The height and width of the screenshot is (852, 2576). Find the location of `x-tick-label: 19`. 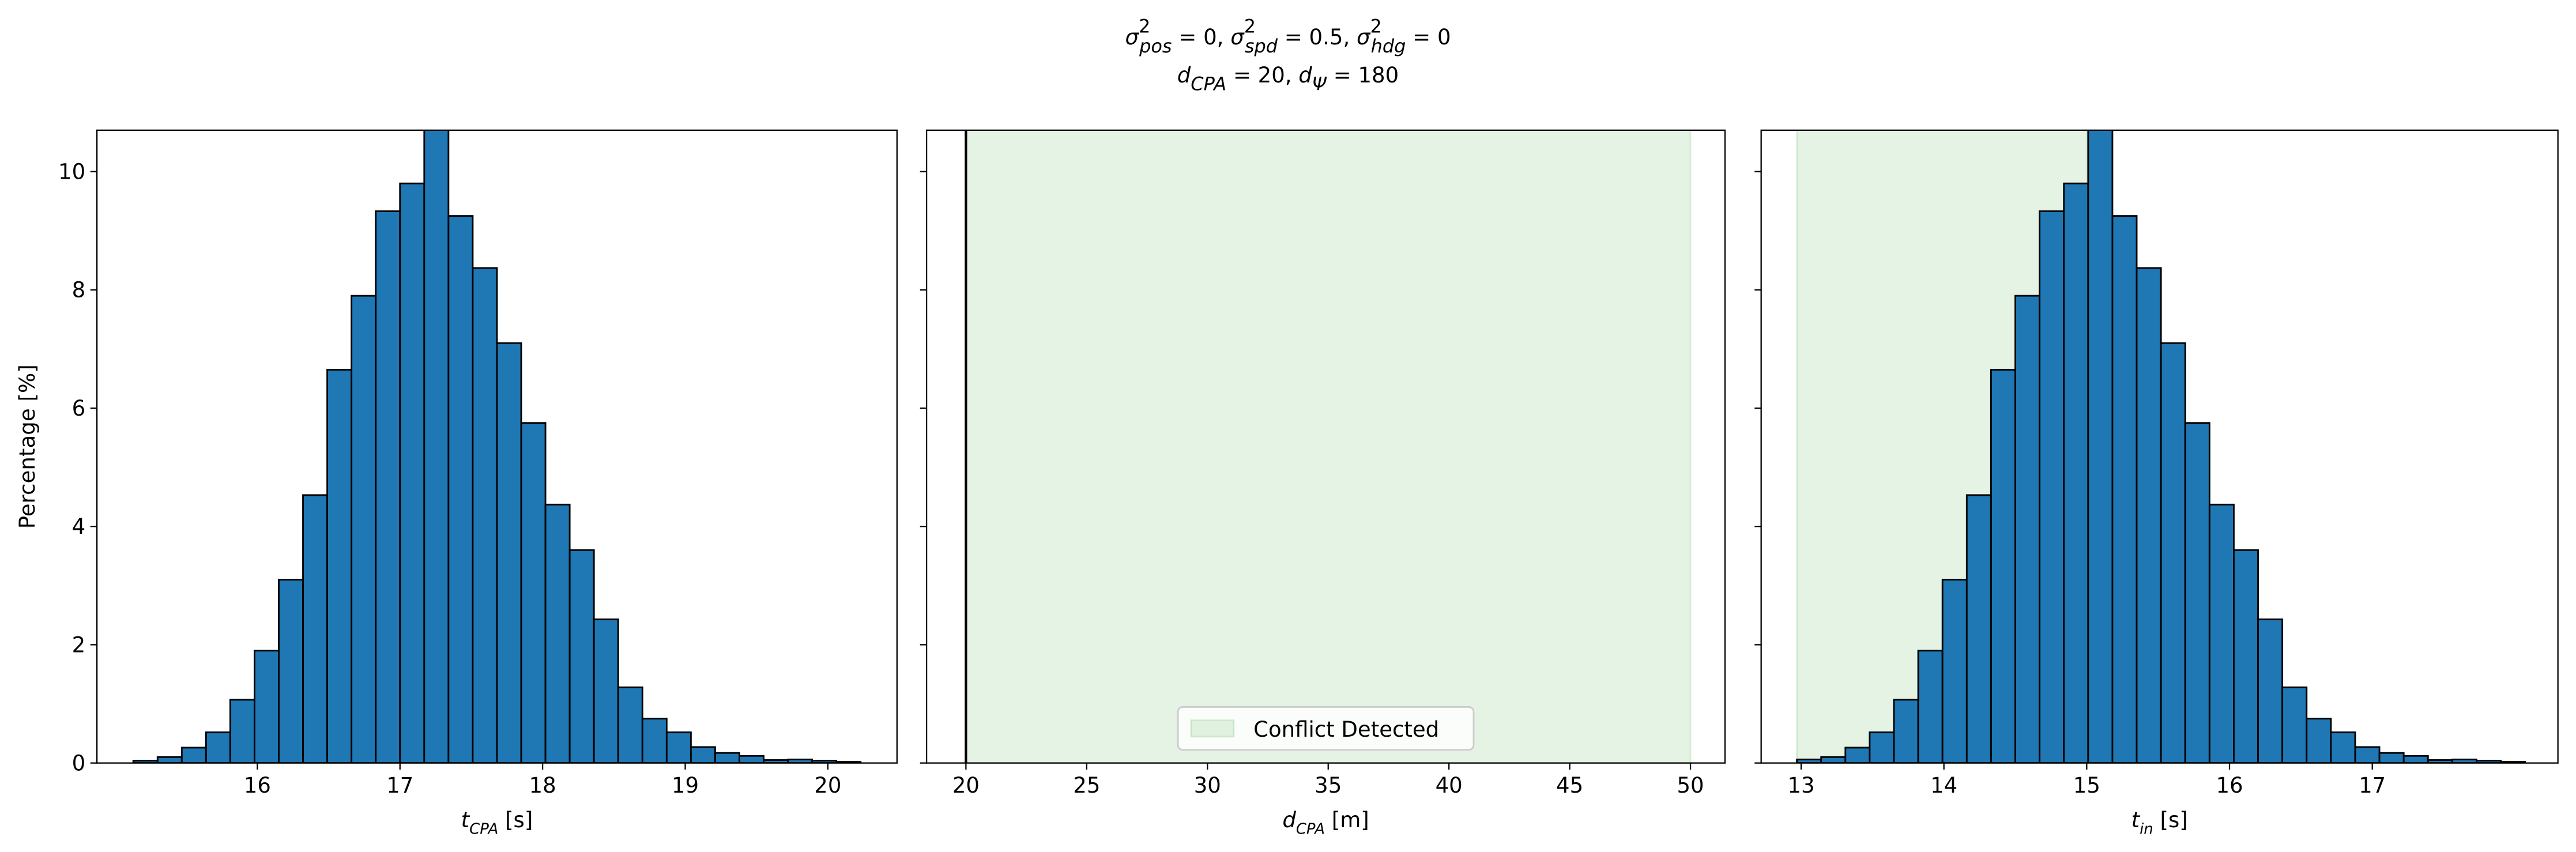

x-tick-label: 19 is located at coordinates (685, 786).